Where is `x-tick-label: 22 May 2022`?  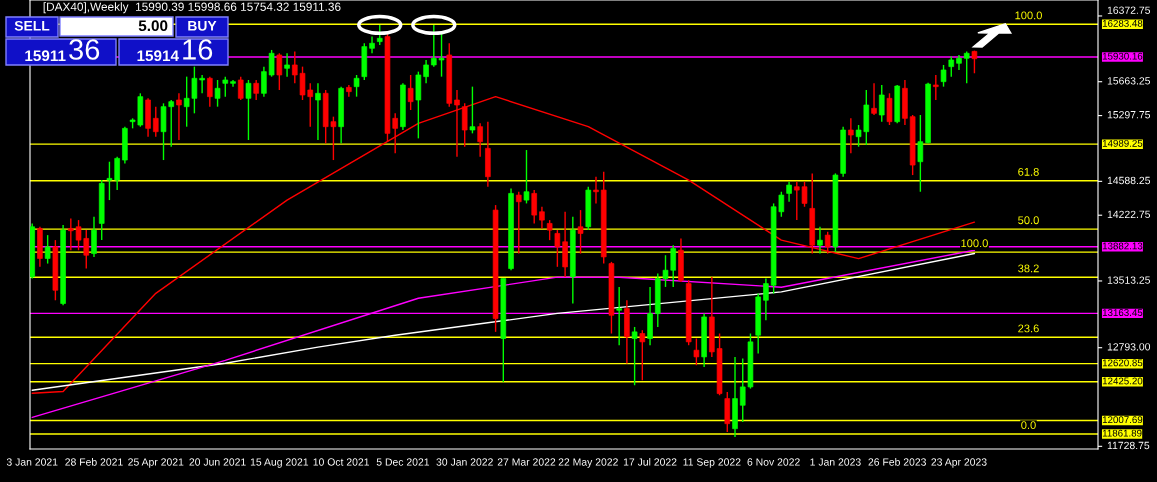 x-tick-label: 22 May 2022 is located at coordinates (588, 463).